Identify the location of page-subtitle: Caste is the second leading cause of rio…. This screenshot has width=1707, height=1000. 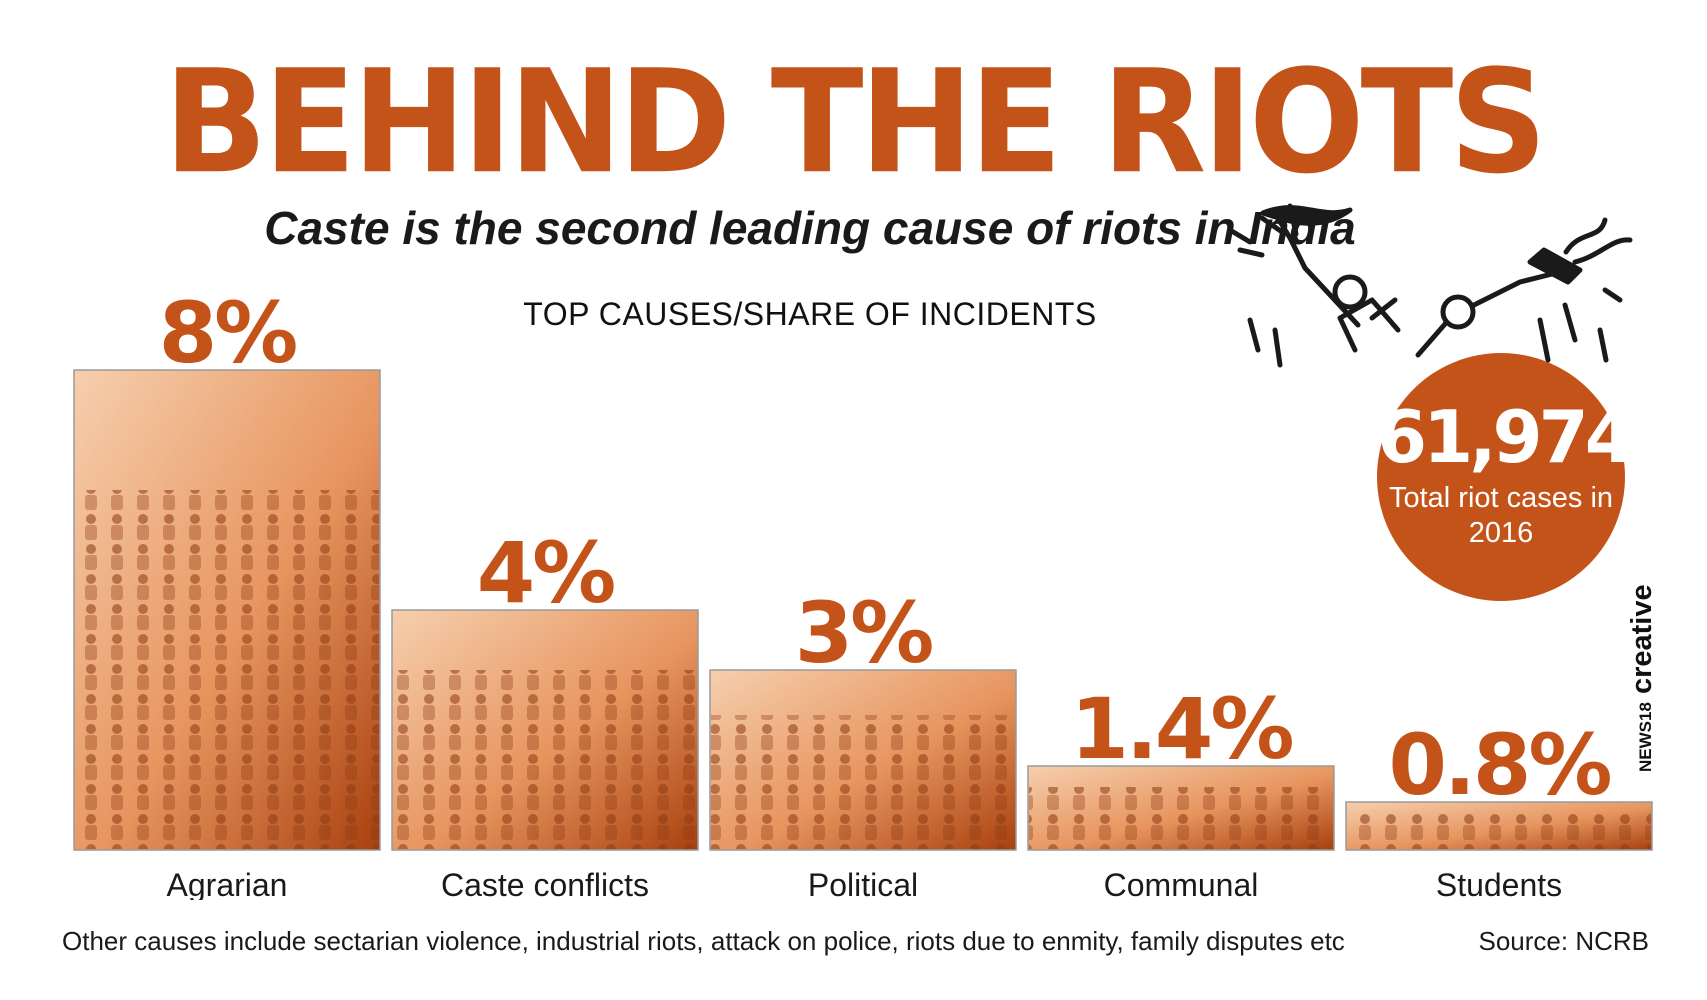
(810, 228).